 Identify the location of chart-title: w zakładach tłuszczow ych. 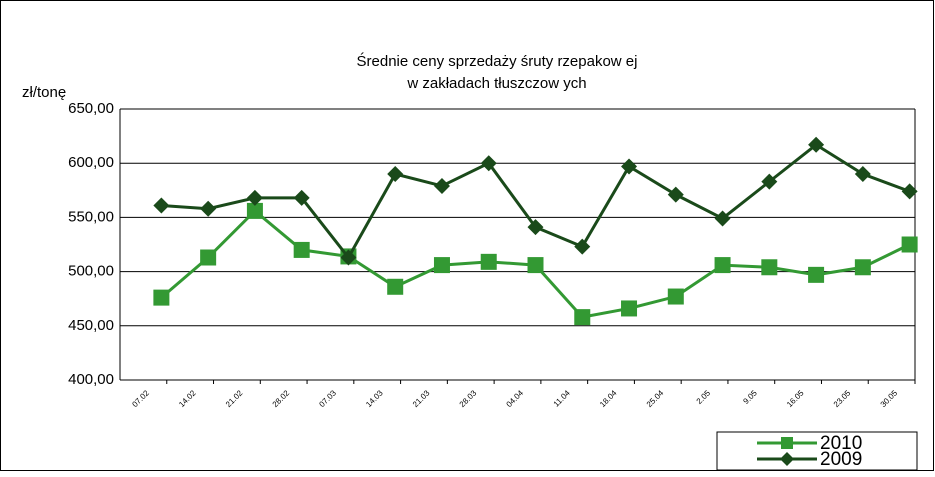
(496, 83).